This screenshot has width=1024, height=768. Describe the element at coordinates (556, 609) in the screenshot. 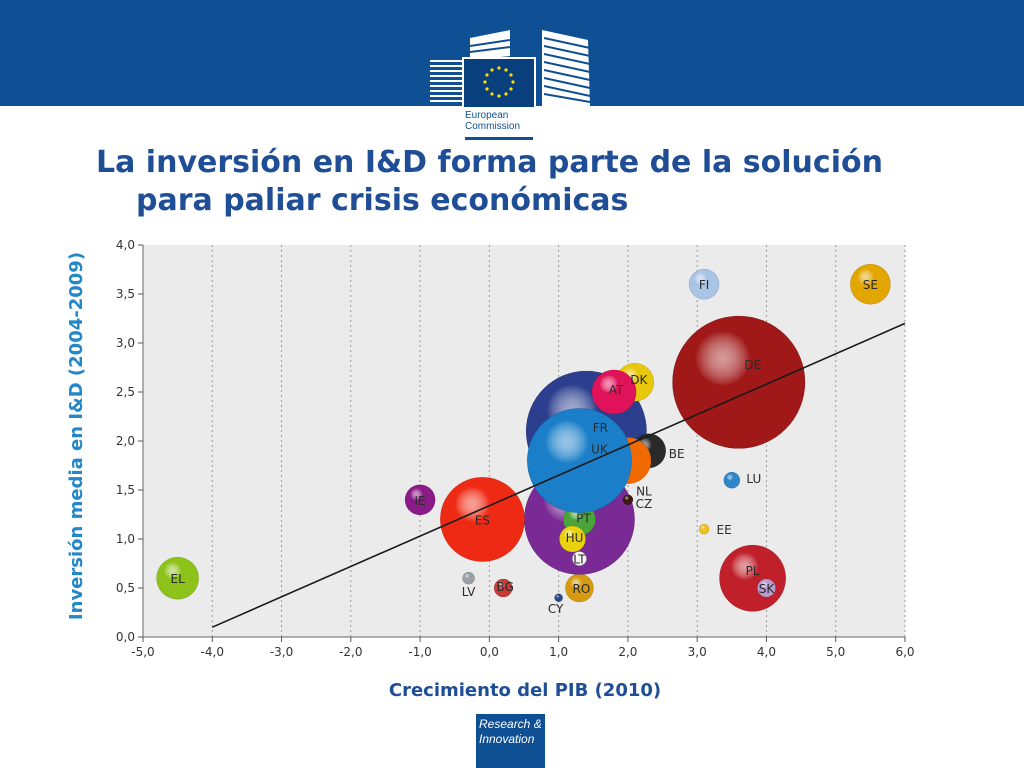

I see `bubble-label-cy: CY` at that location.